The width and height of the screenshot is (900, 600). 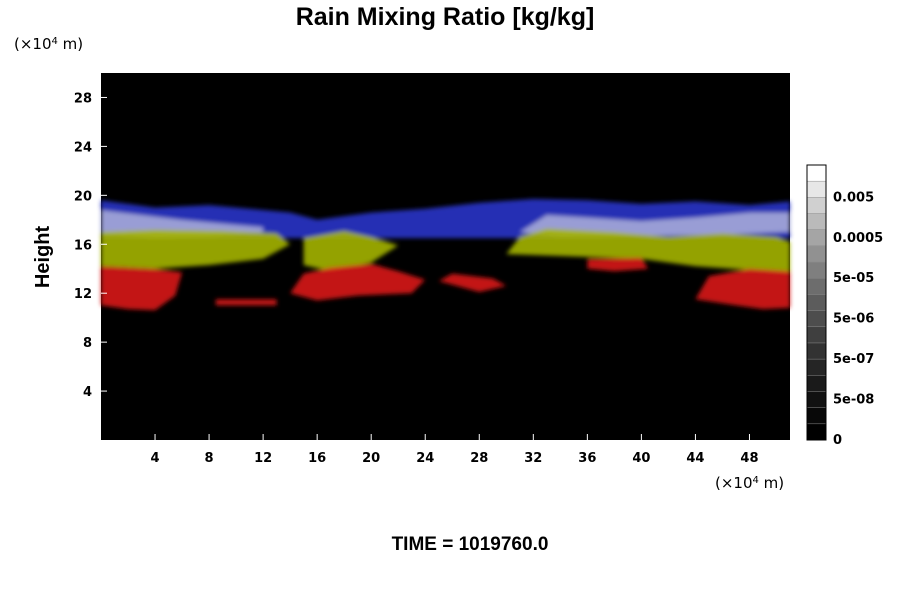 What do you see at coordinates (371, 458) in the screenshot?
I see `x-tick-label: 20` at bounding box center [371, 458].